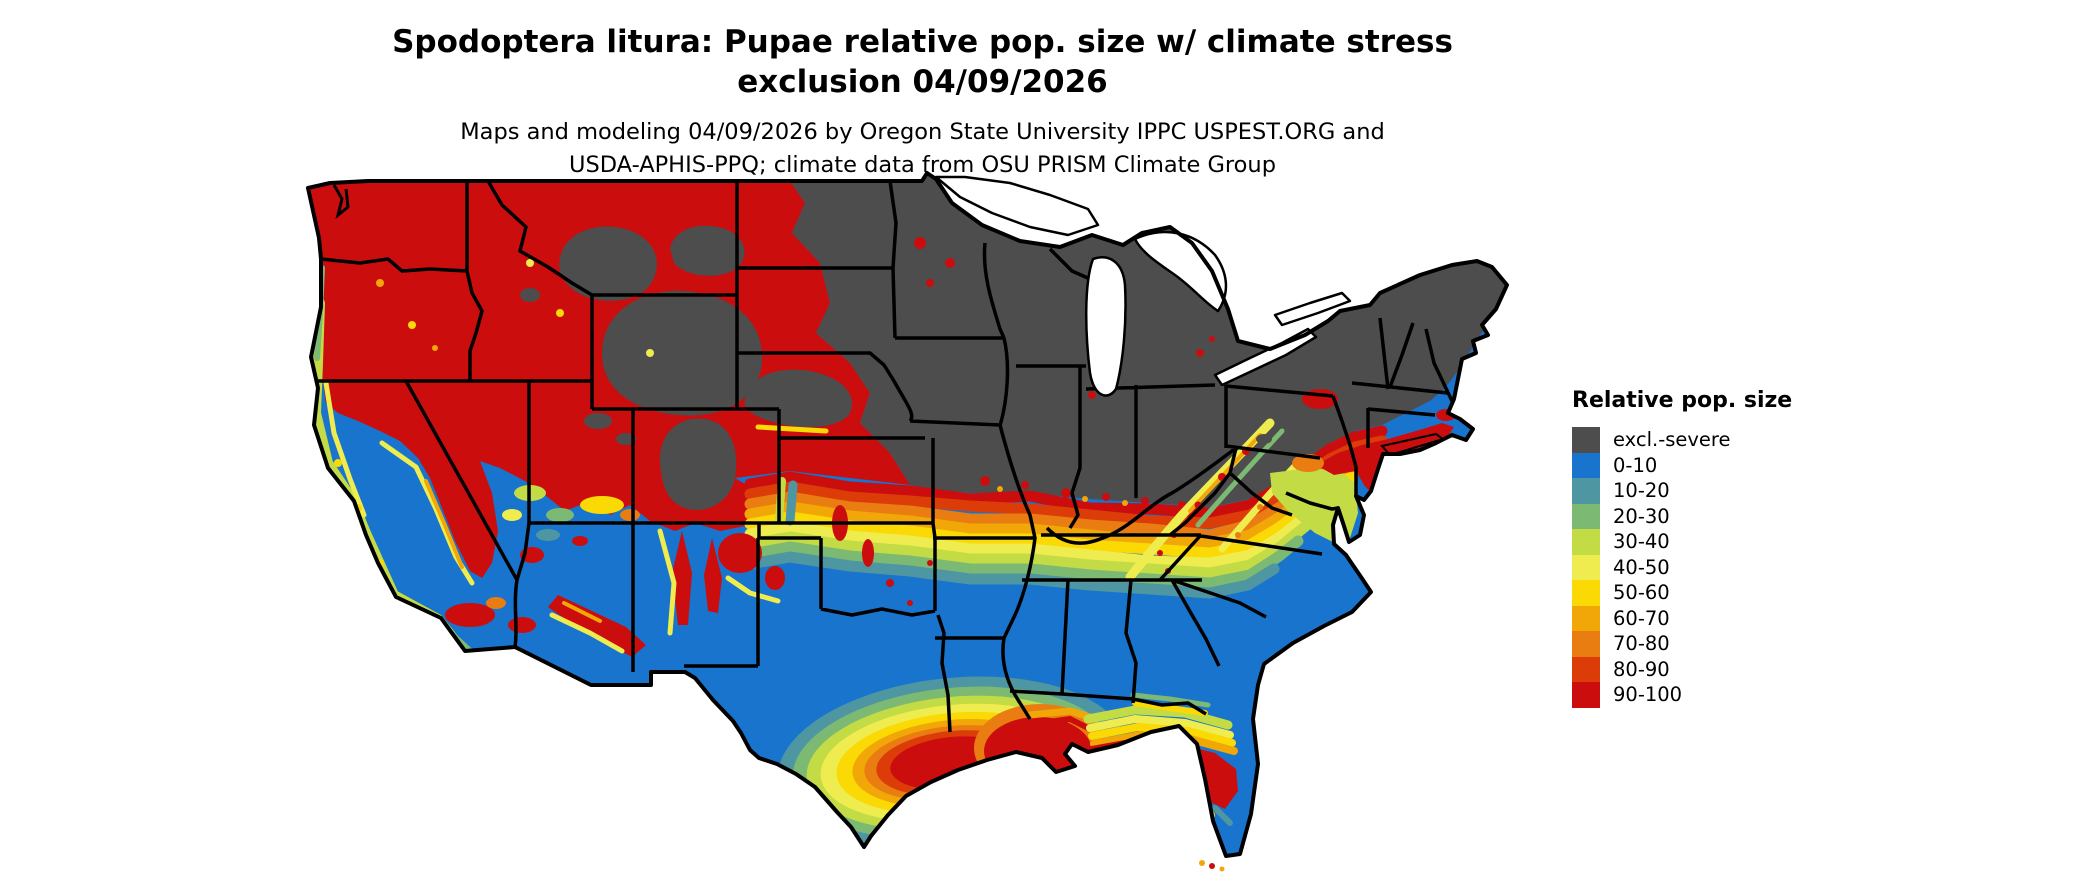 The height and width of the screenshot is (892, 2100). I want to click on title-line-2: exclusion 04/09/2026, so click(922, 82).